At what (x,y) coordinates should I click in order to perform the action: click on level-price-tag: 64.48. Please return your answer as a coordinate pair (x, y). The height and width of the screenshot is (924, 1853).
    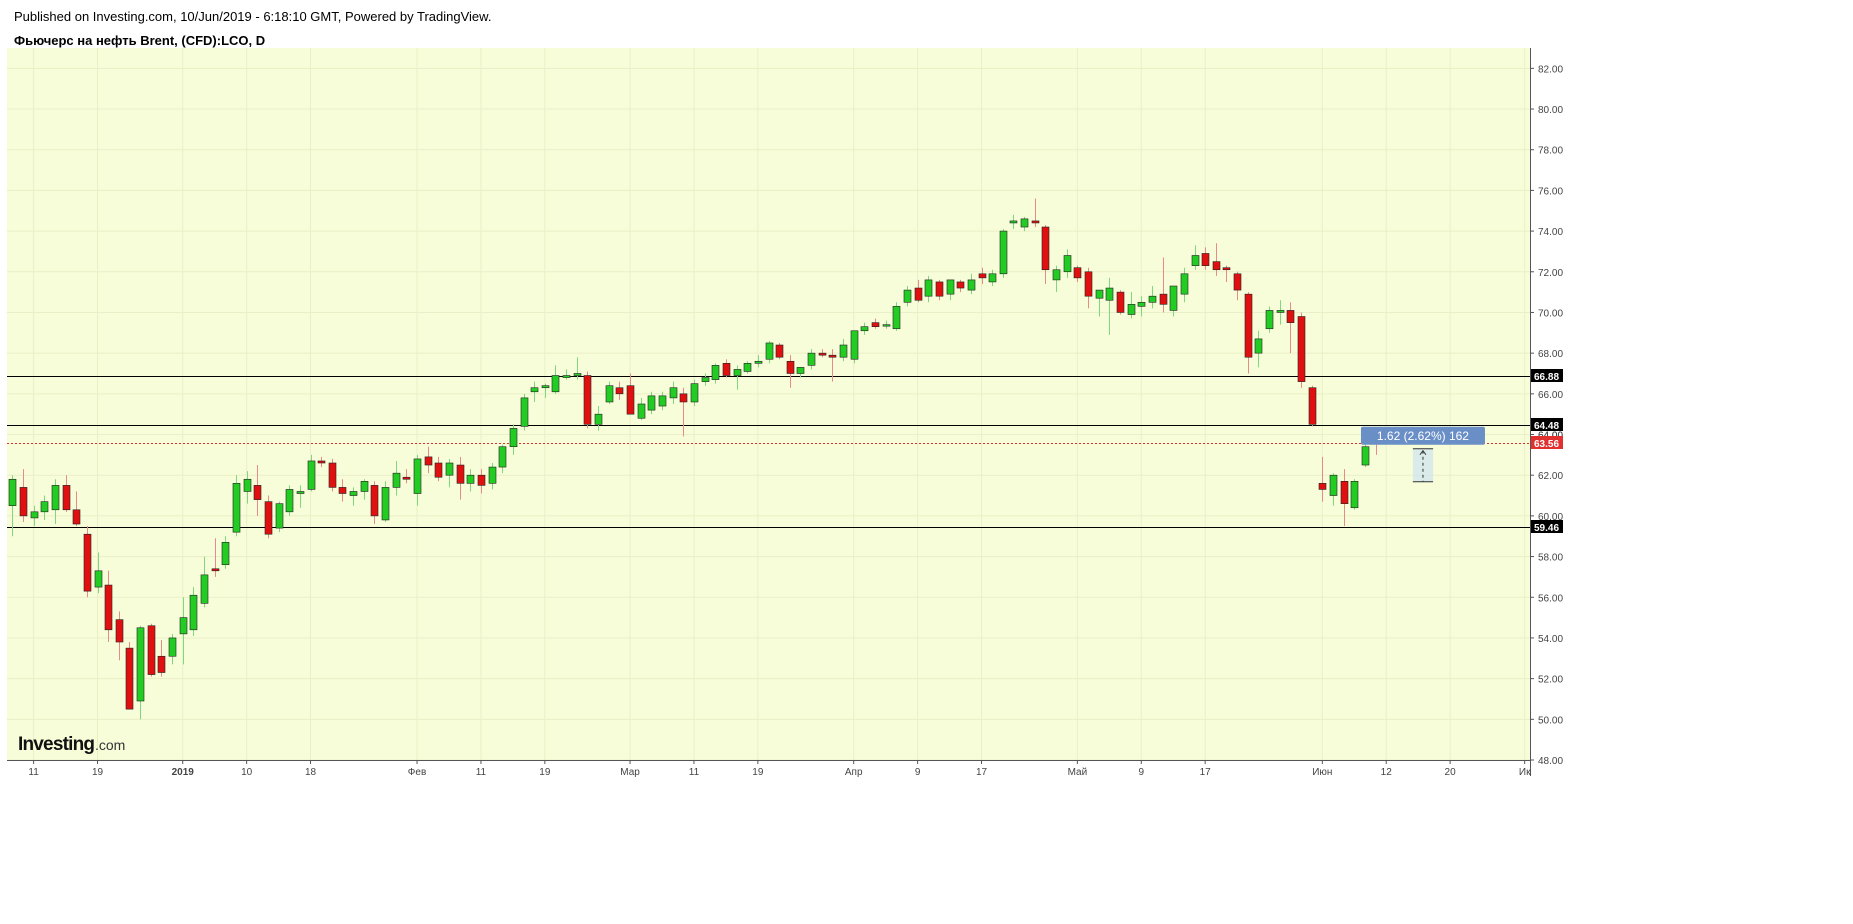
    Looking at the image, I should click on (1546, 426).